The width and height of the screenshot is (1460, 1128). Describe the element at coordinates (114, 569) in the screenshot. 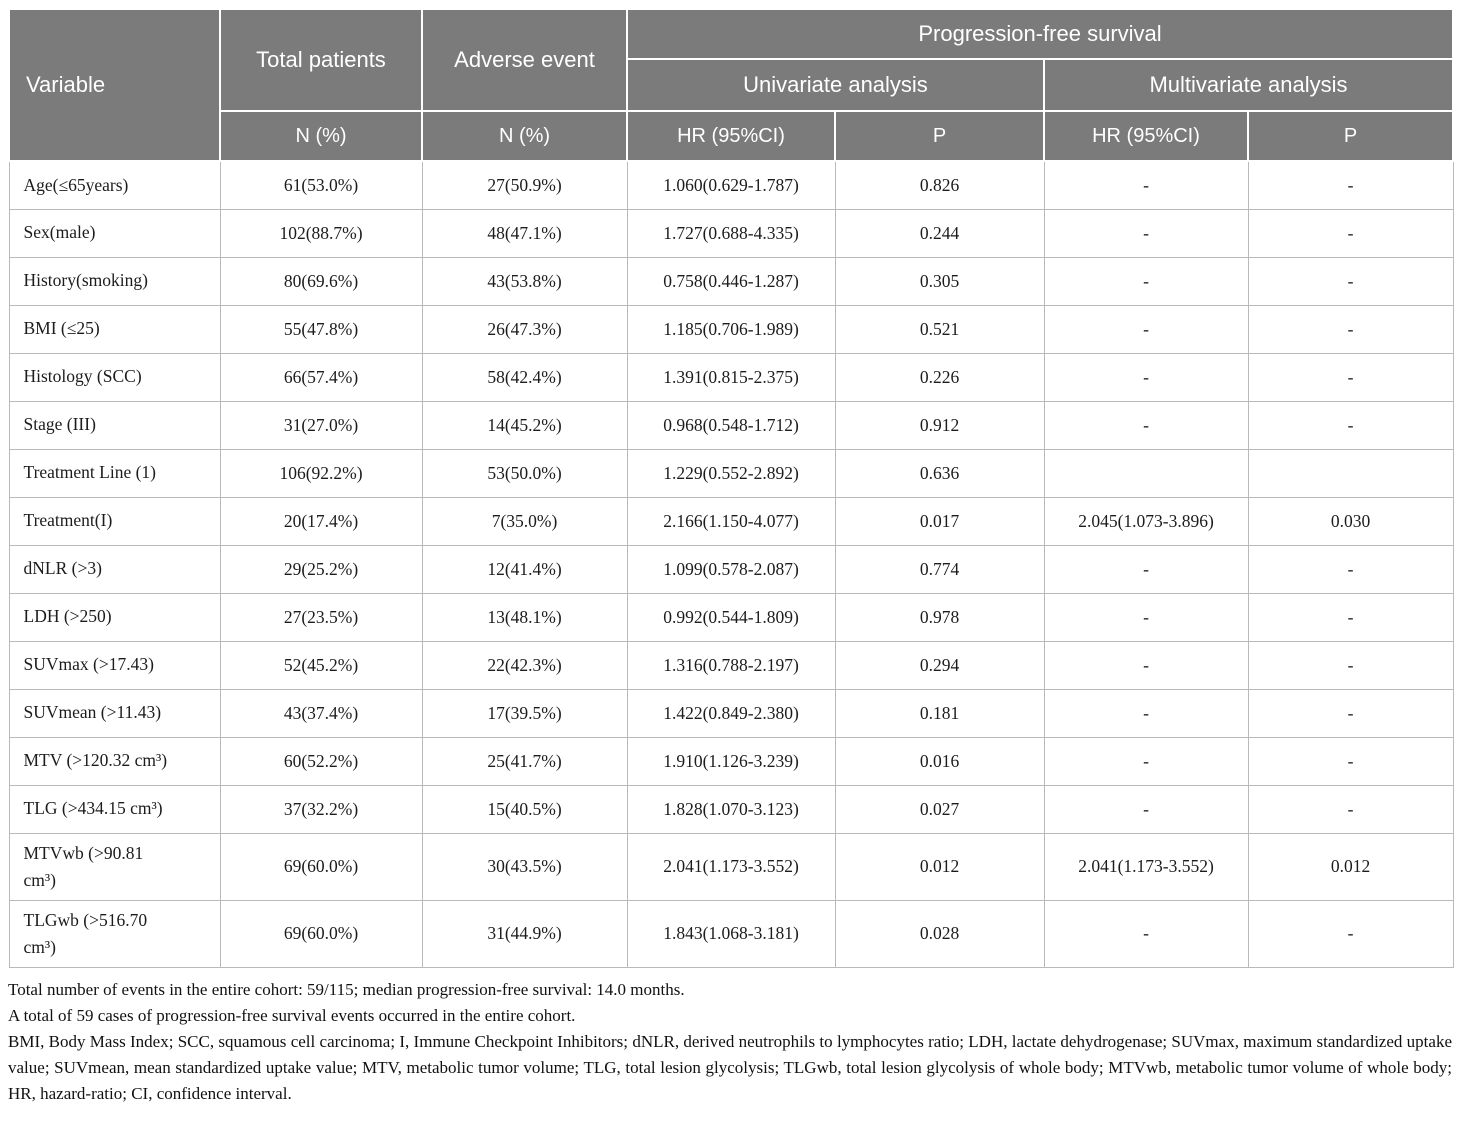

I see `cell-variable: dNLR (>3)` at that location.